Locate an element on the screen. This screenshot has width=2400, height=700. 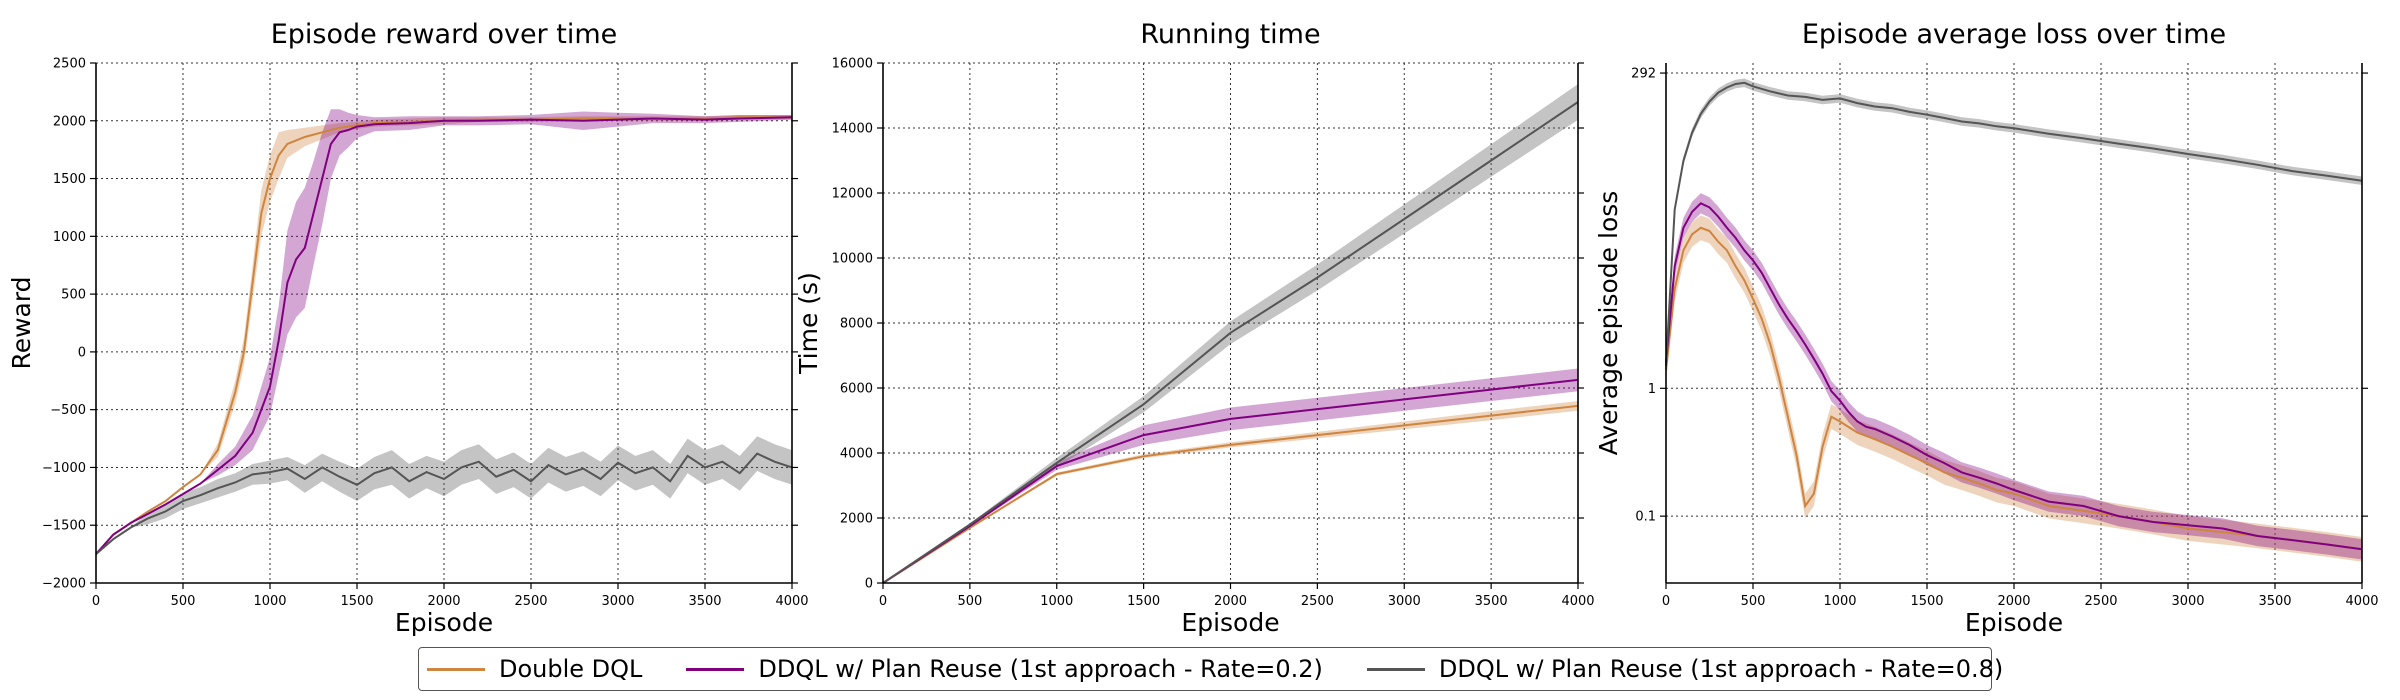
y-tick-label: 0.1 is located at coordinates (1645, 517).